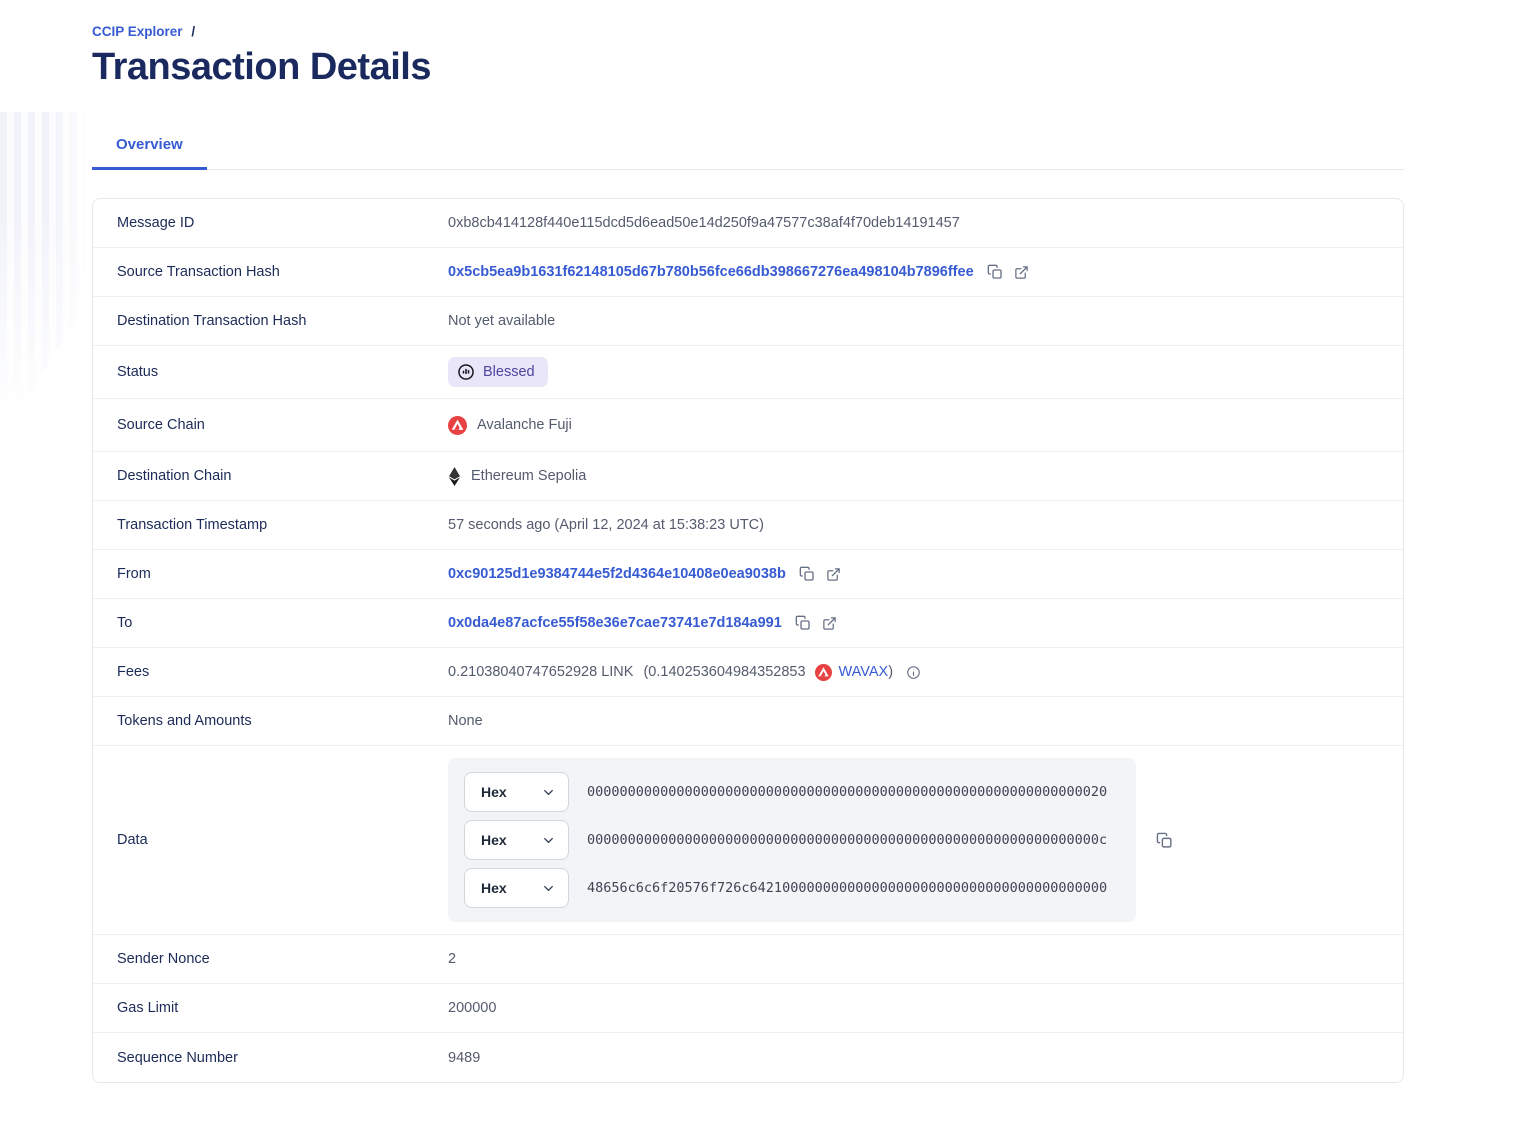 Image resolution: width=1518 pixels, height=1137 pixels. What do you see at coordinates (913, 672) in the screenshot?
I see `info-circle-icon` at bounding box center [913, 672].